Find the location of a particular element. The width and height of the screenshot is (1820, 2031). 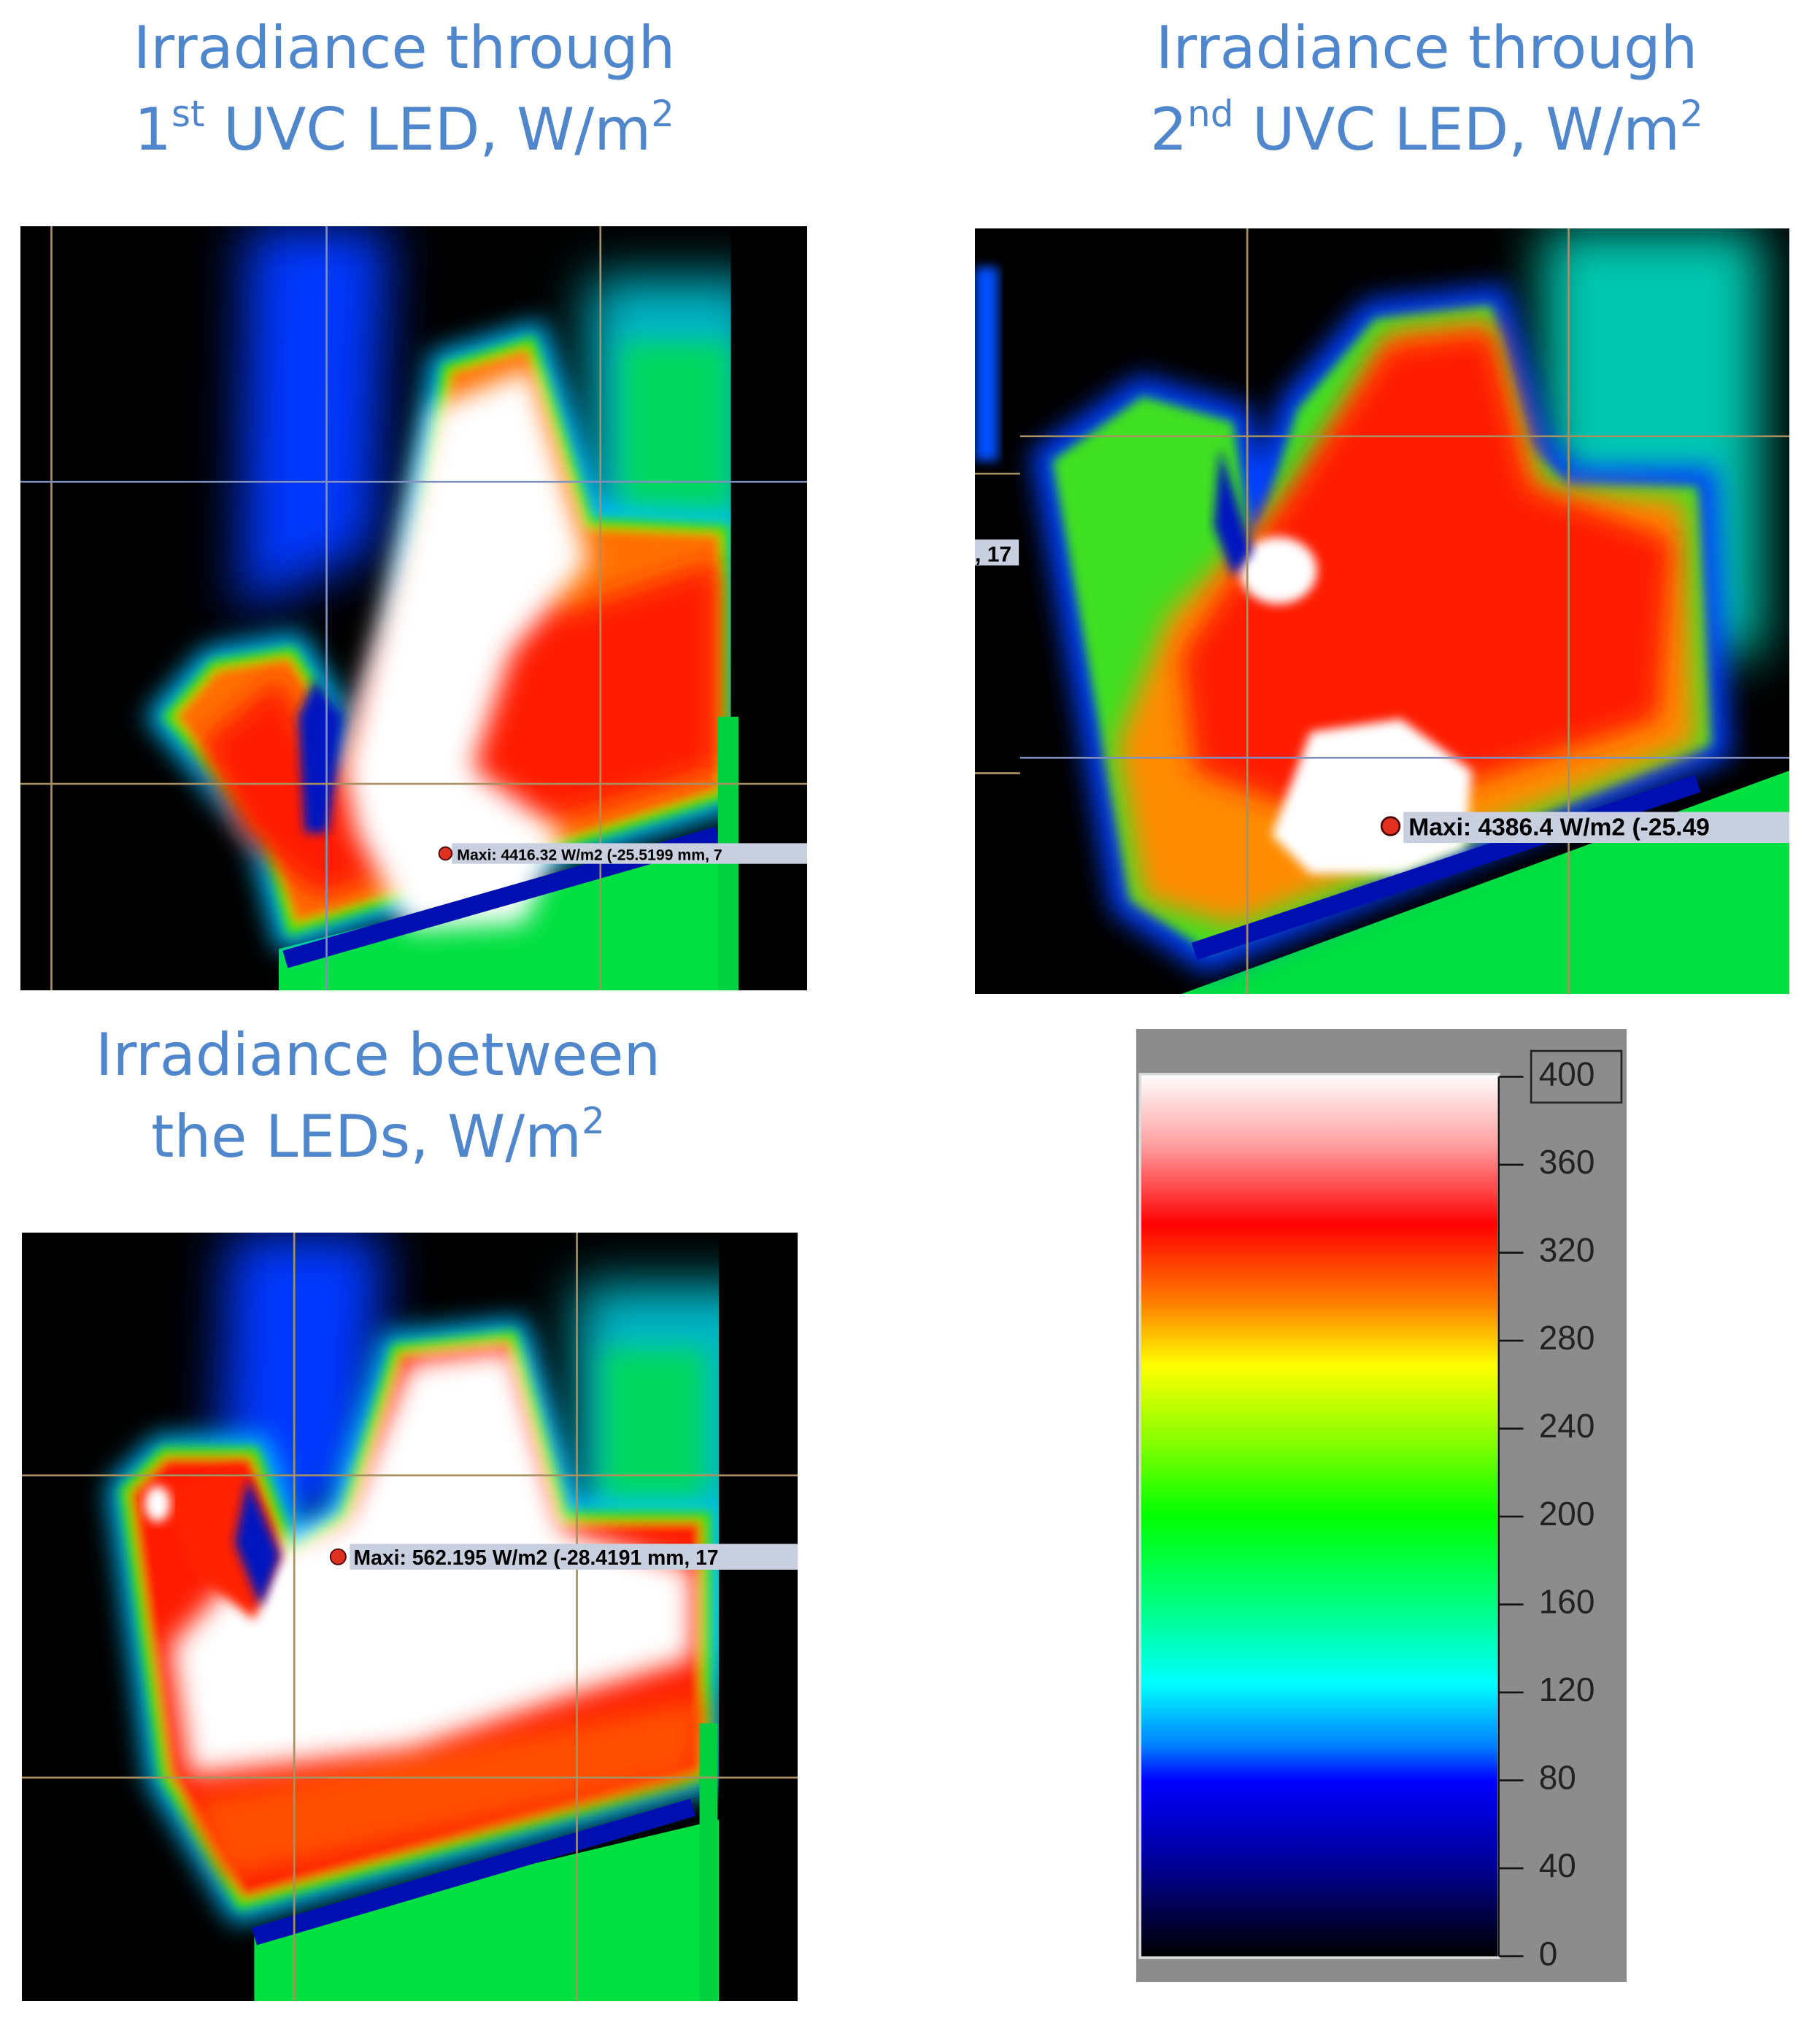

panel-title: Irradiance between the LEDs, W/m2 is located at coordinates (378, 1096).